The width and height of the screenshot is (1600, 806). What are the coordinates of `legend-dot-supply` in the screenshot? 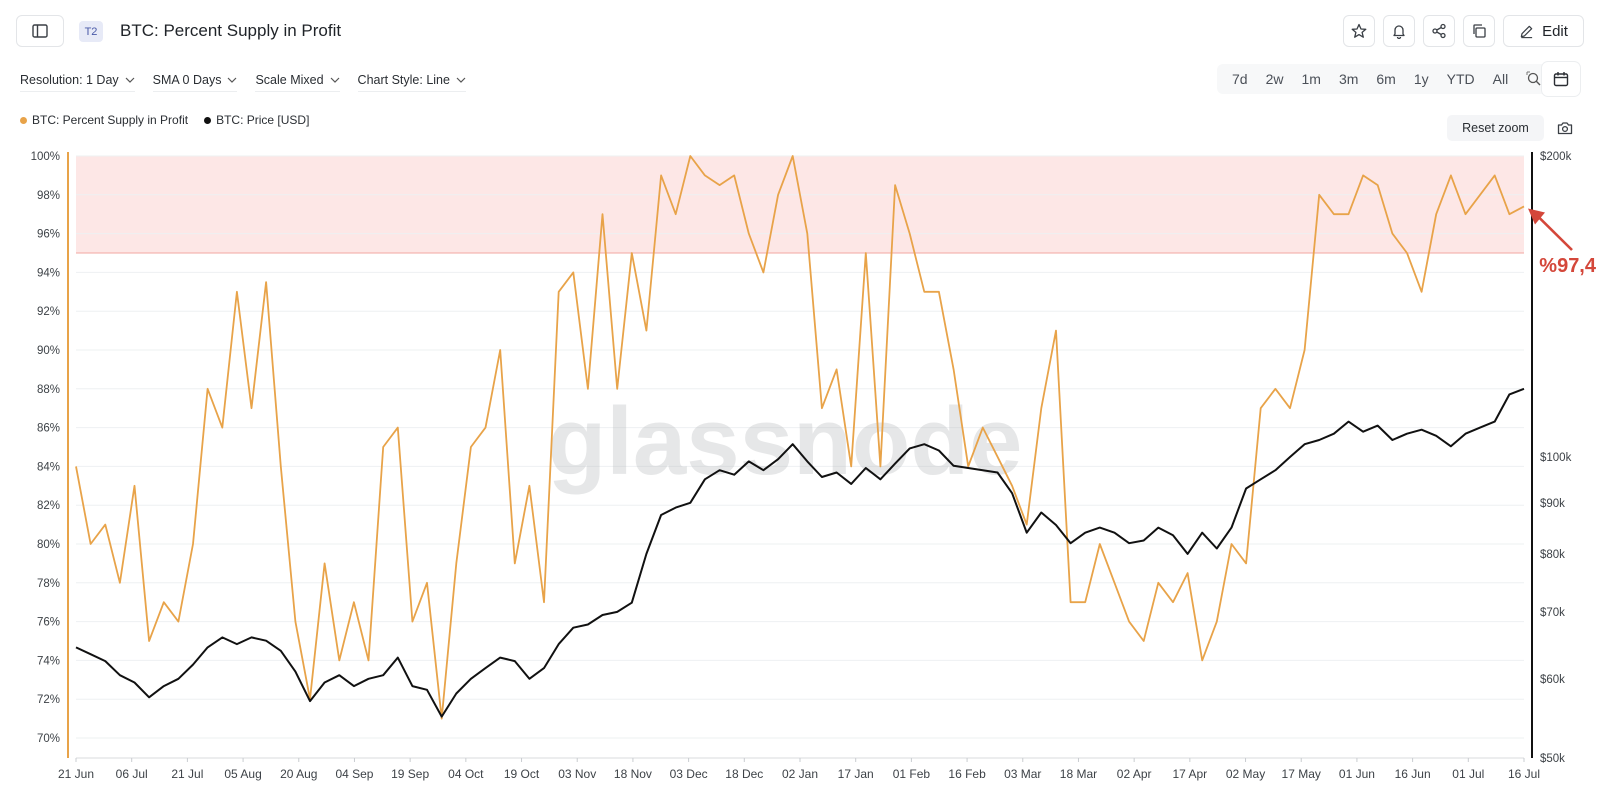 It's located at (23, 120).